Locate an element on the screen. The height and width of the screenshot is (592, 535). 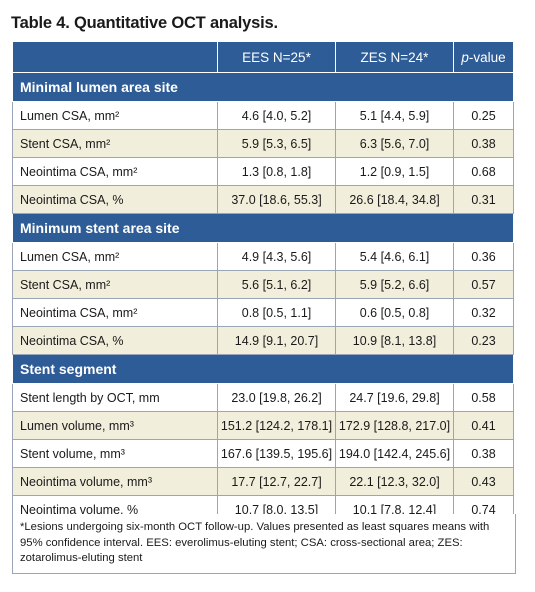
p-value: 0.32 is located at coordinates (483, 312).